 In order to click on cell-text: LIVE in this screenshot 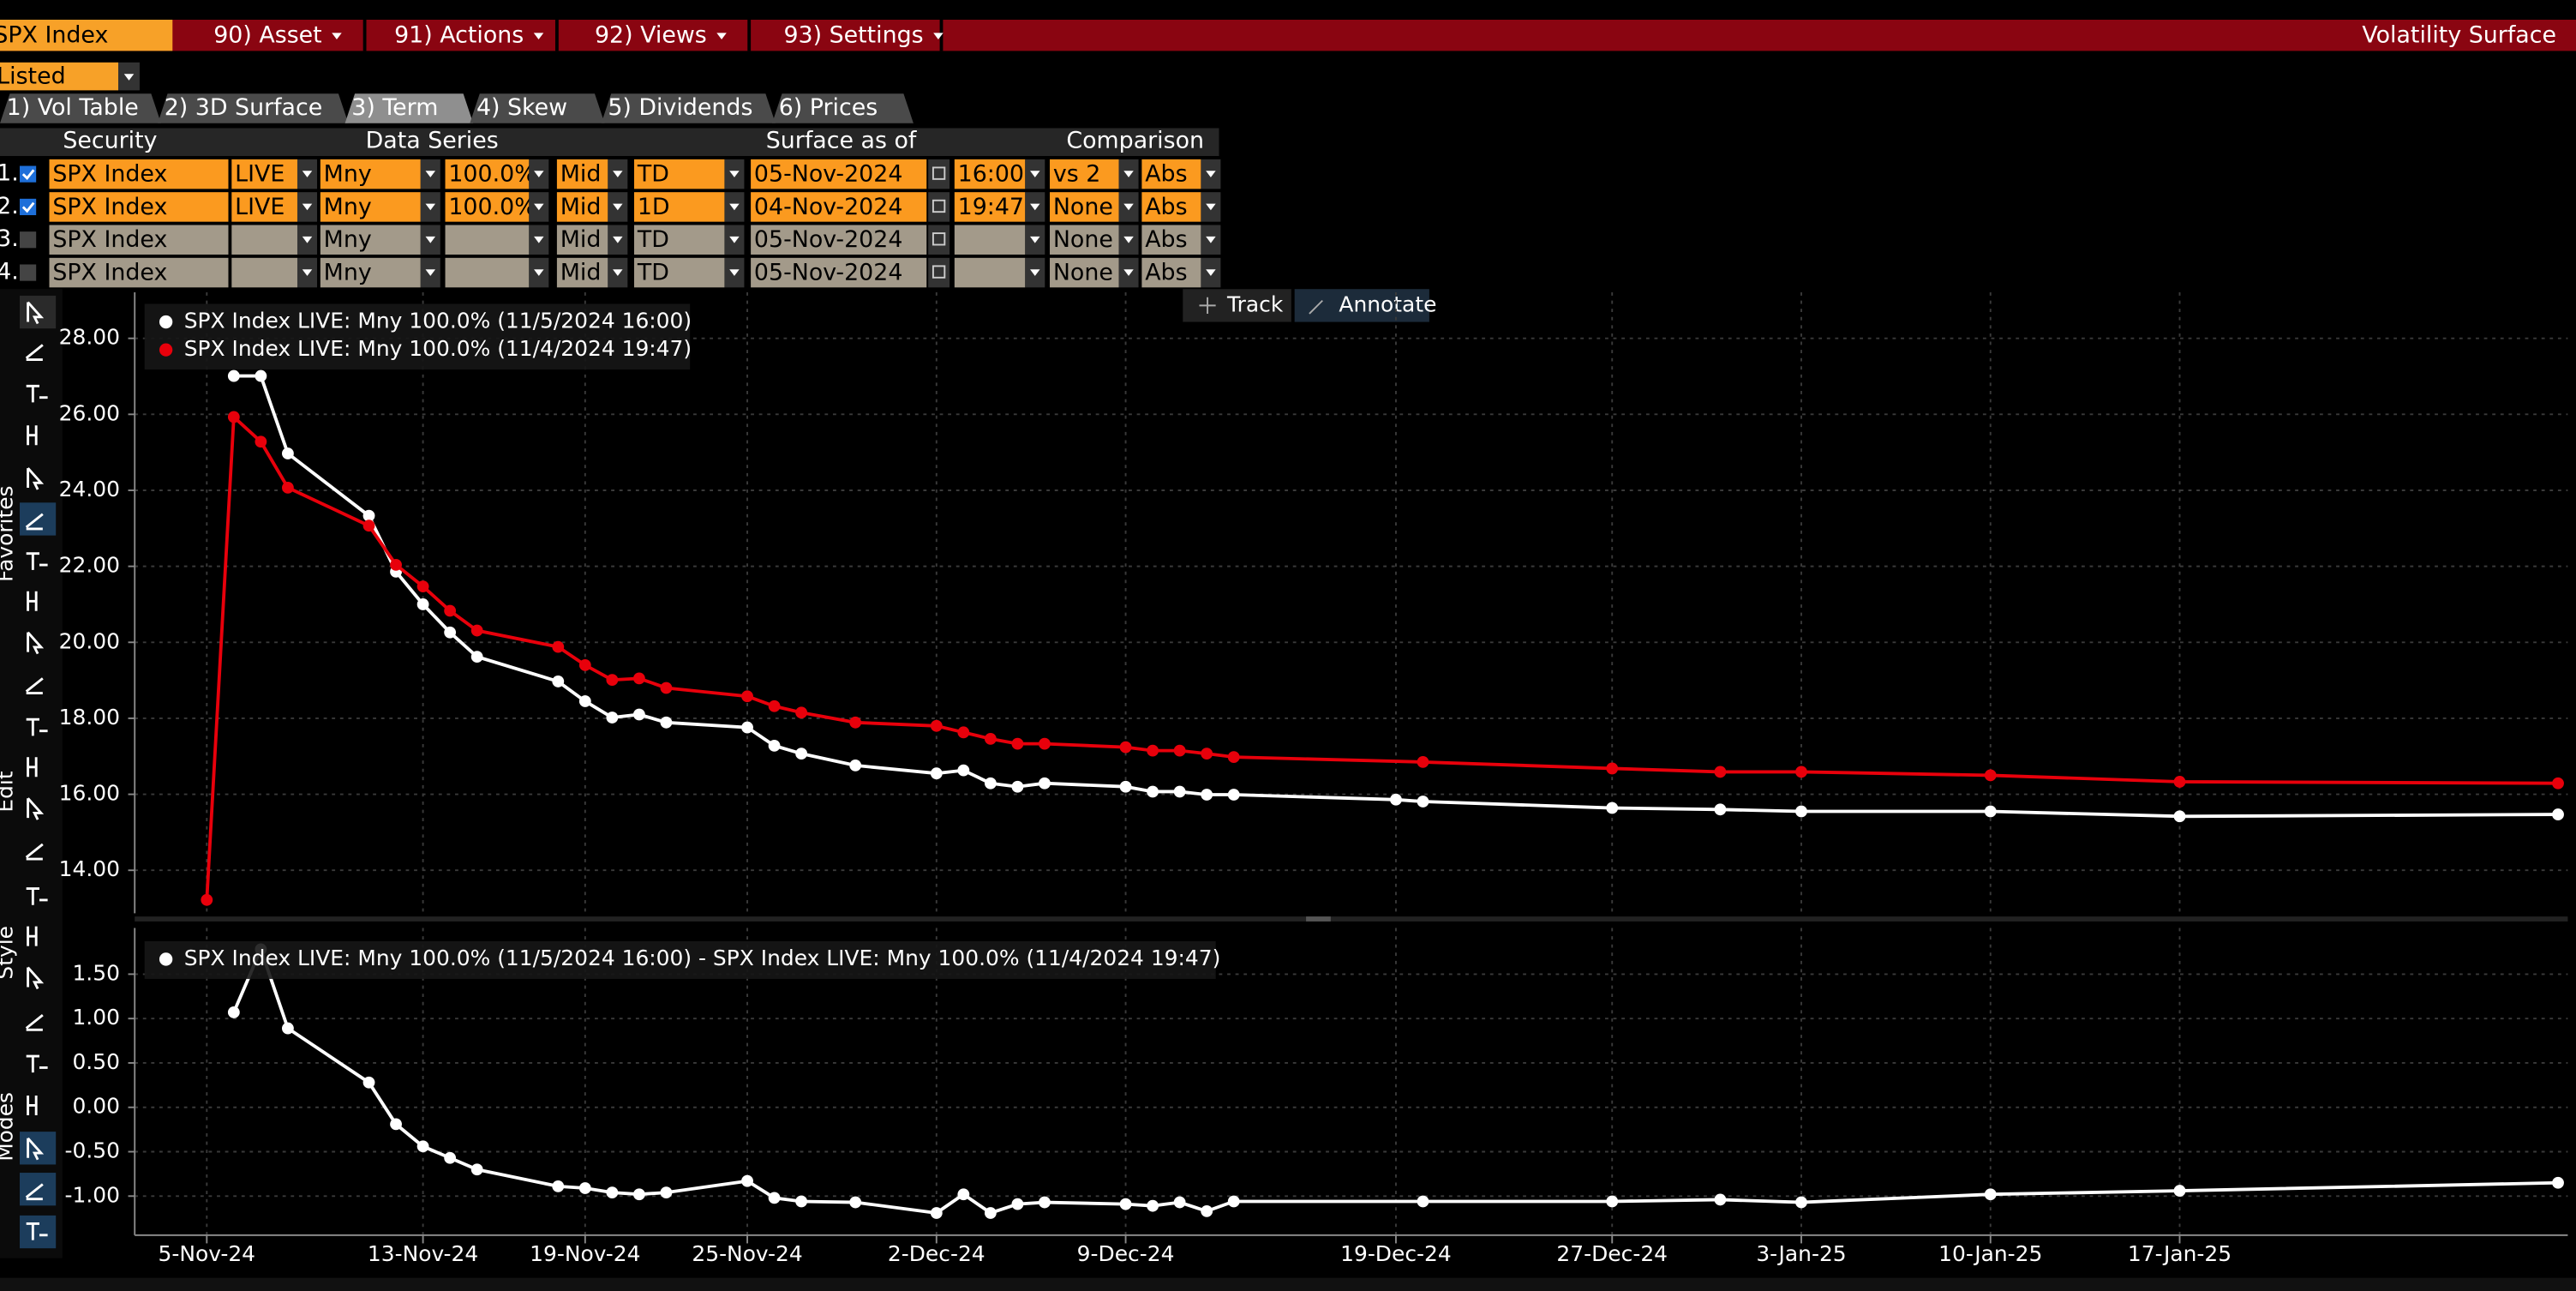, I will do `click(260, 207)`.